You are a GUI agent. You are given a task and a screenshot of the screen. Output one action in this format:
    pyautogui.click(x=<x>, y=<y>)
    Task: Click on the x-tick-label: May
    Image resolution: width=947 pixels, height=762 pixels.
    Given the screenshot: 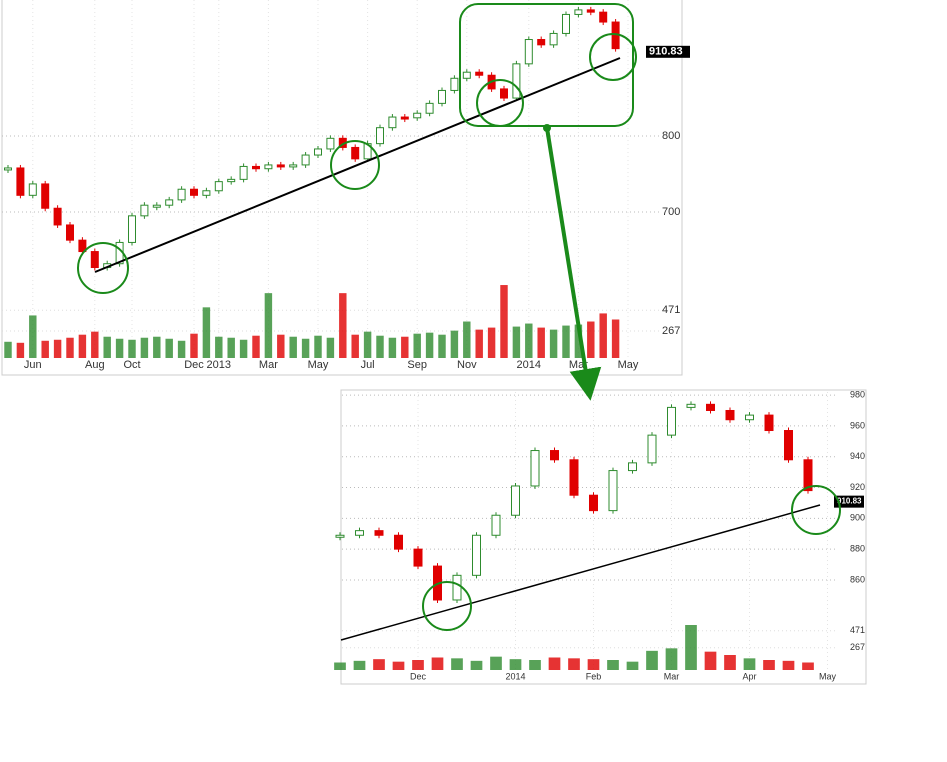 What is the action you would take?
    pyautogui.click(x=318, y=365)
    